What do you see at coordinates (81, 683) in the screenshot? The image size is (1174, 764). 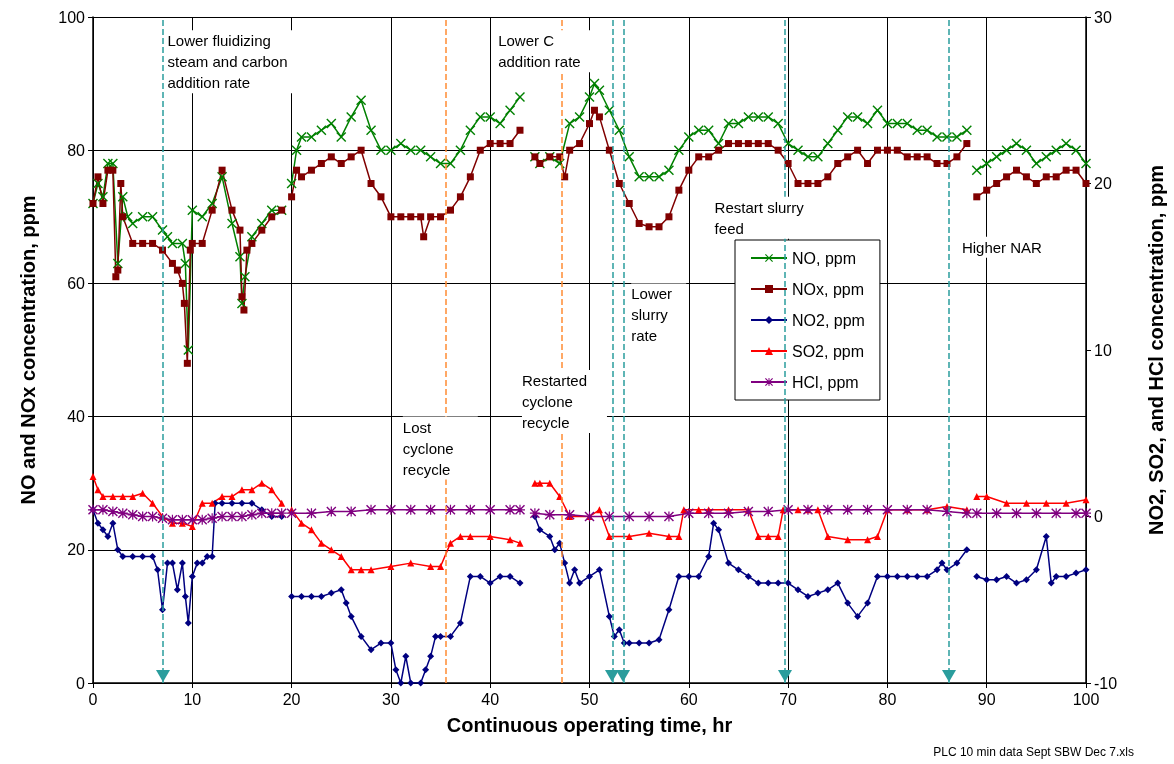 I see `y-tick-label: 0` at bounding box center [81, 683].